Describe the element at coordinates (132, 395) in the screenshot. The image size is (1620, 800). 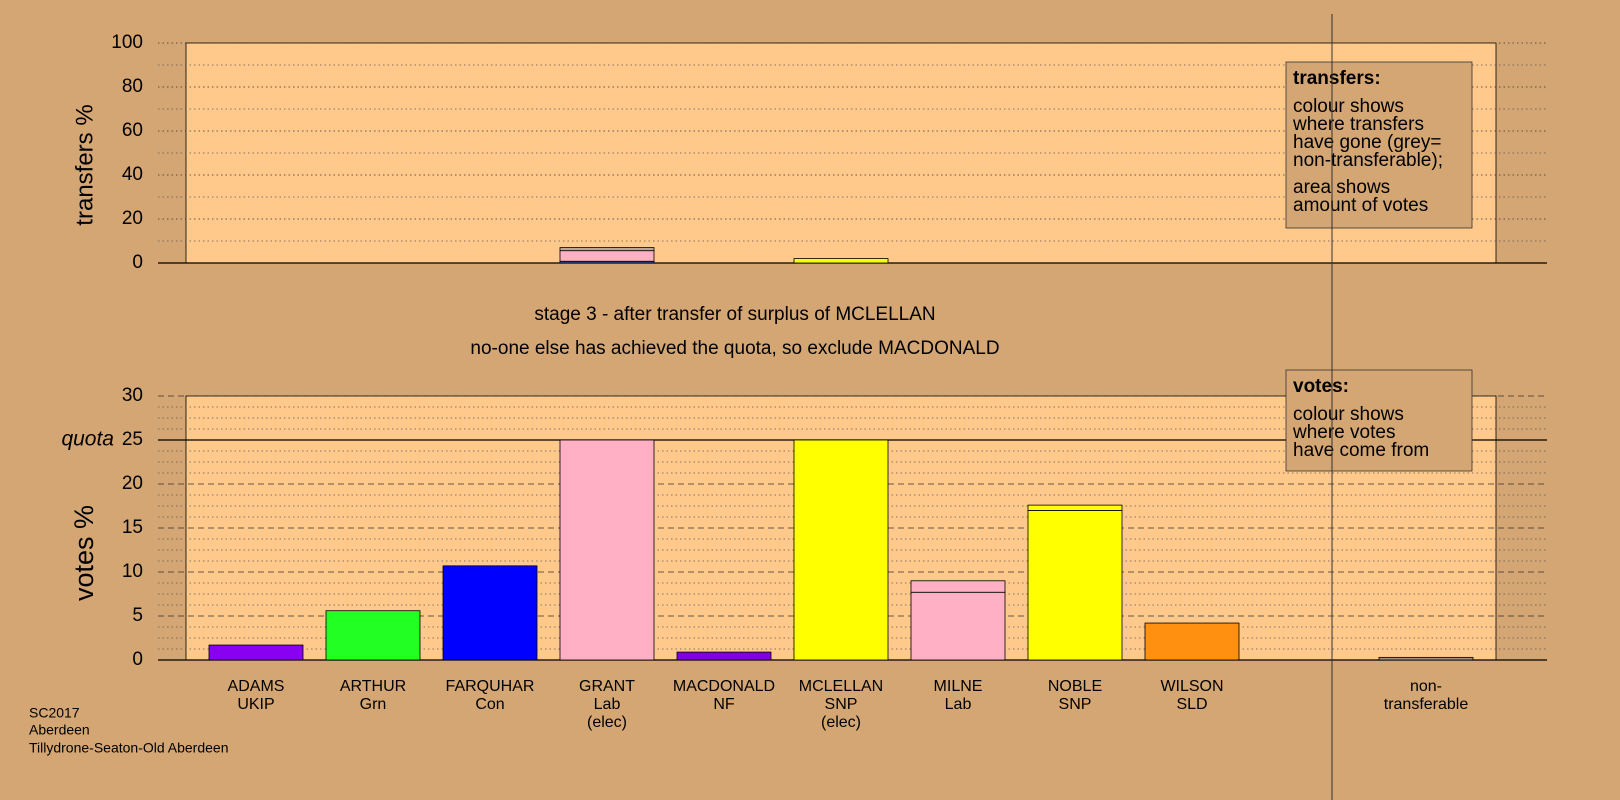
I see `y-tick-label: 30` at that location.